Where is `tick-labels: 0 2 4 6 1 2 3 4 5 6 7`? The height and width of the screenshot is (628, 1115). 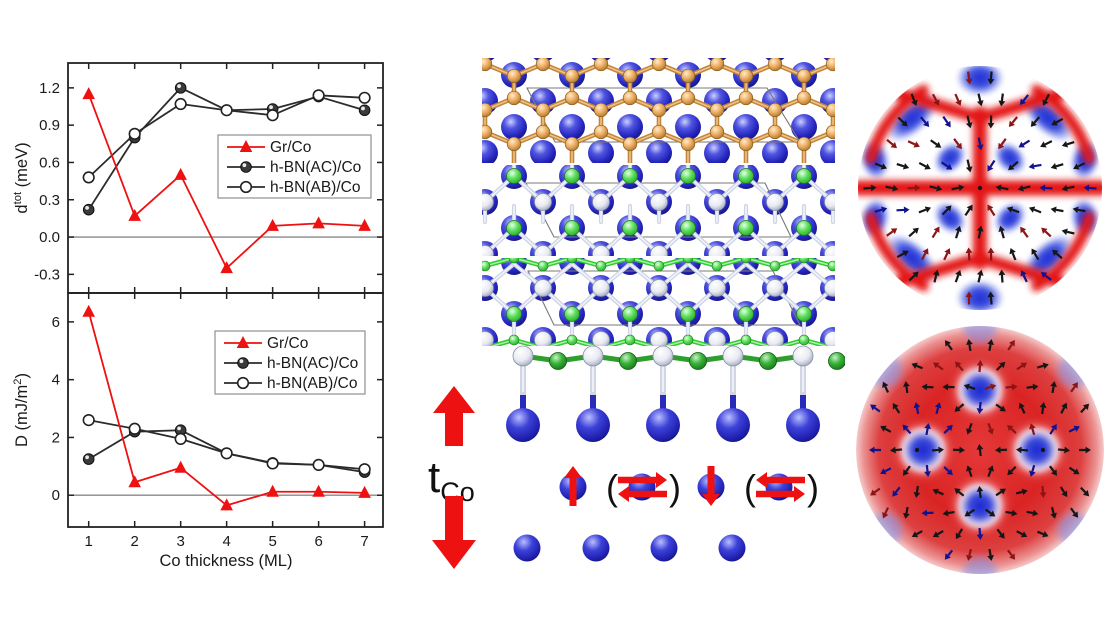 tick-labels: 0 2 4 6 1 2 3 4 5 6 7 is located at coordinates (210, 432).